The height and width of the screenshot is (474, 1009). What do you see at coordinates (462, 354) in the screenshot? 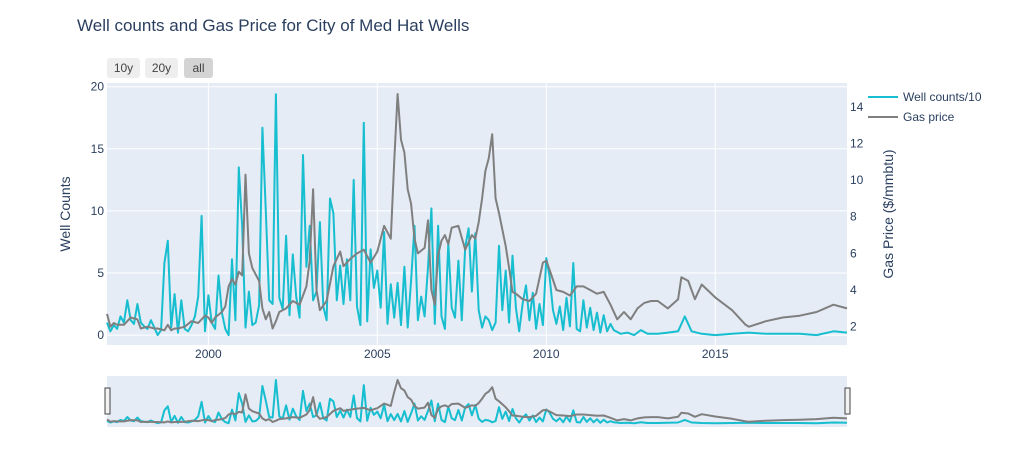
I see `x-axis-ticks: 2000 2005 2010 2015` at bounding box center [462, 354].